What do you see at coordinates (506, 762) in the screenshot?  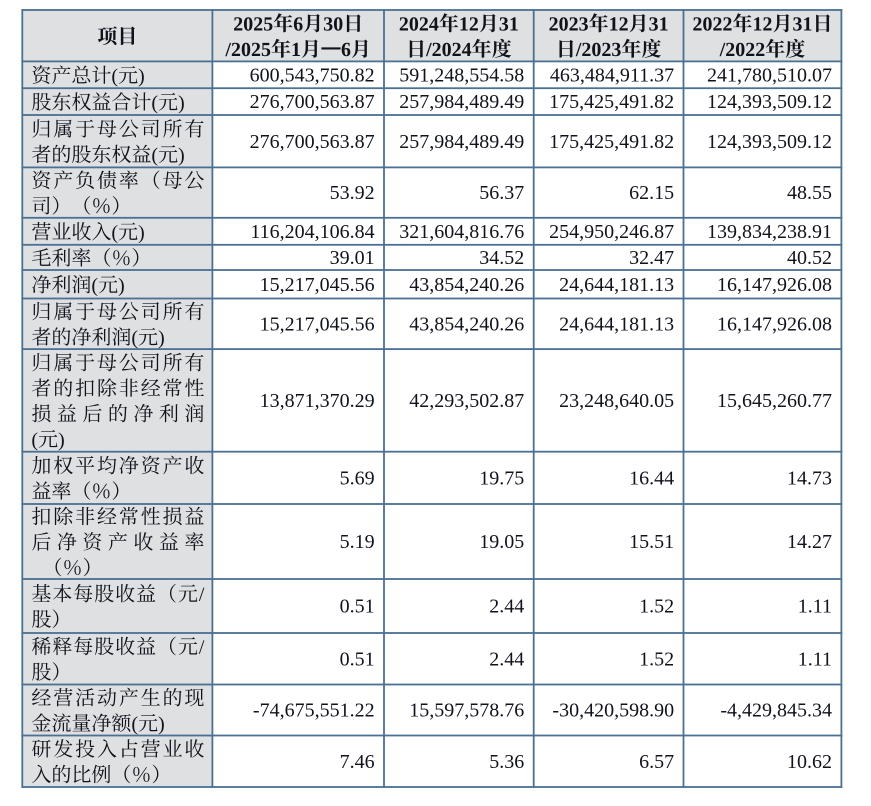 I see `svg-text: 5.36` at bounding box center [506, 762].